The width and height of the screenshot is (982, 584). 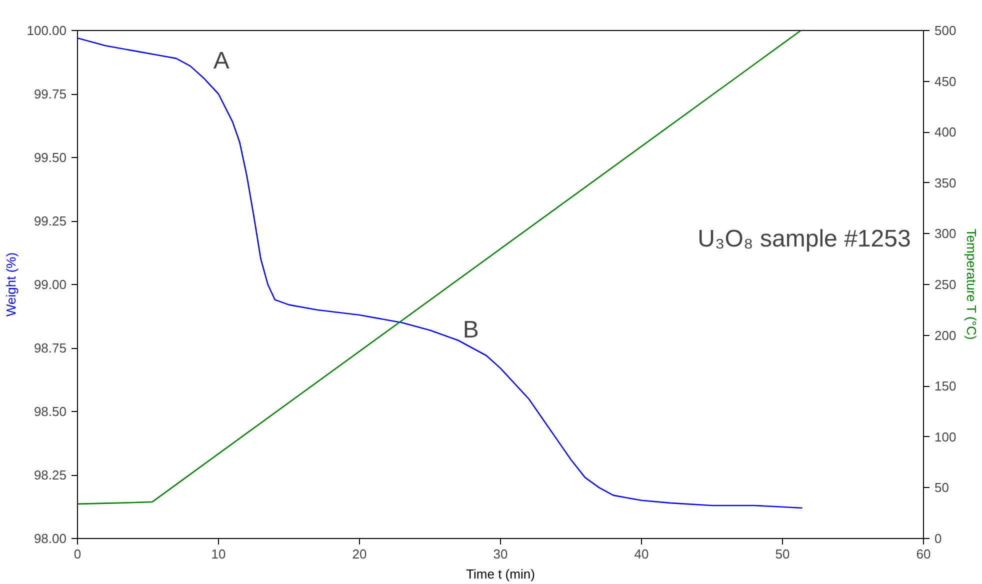 I want to click on x-tick-label: 10, so click(x=218, y=554).